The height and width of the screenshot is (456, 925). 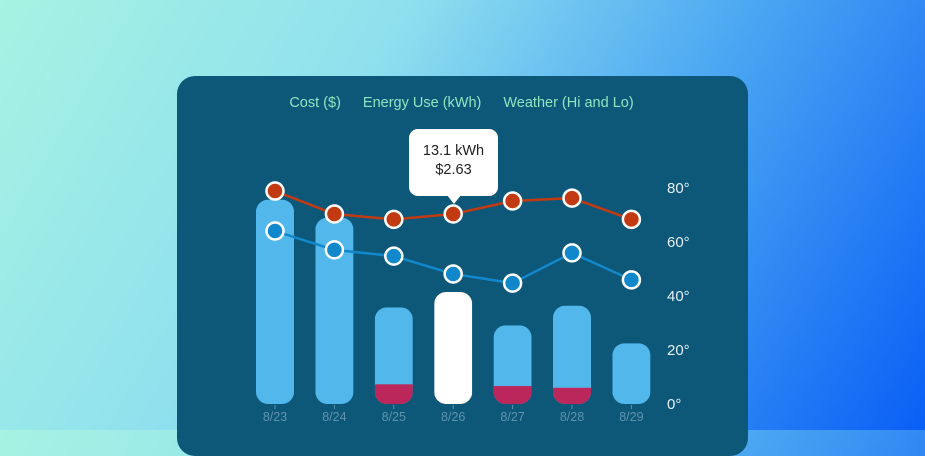 I want to click on x-tick-label: 8/24, so click(x=334, y=417).